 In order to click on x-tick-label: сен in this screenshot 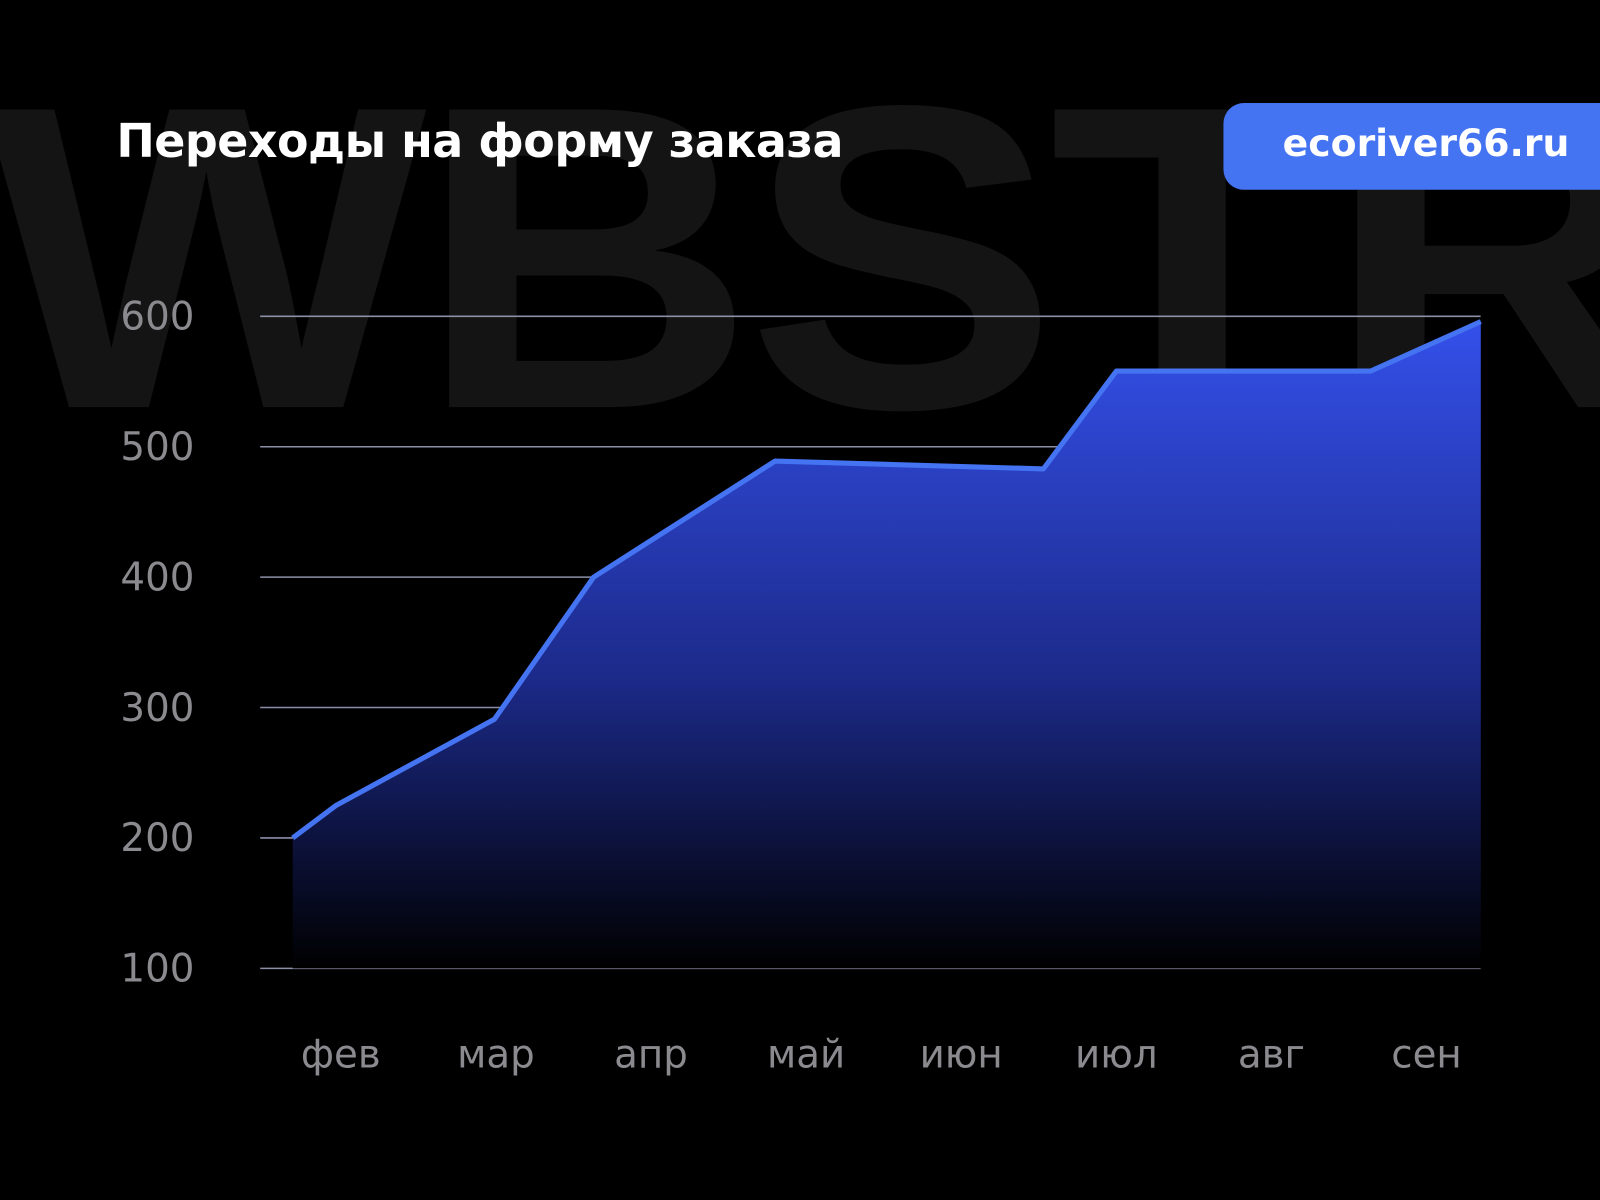, I will do `click(1426, 1054)`.